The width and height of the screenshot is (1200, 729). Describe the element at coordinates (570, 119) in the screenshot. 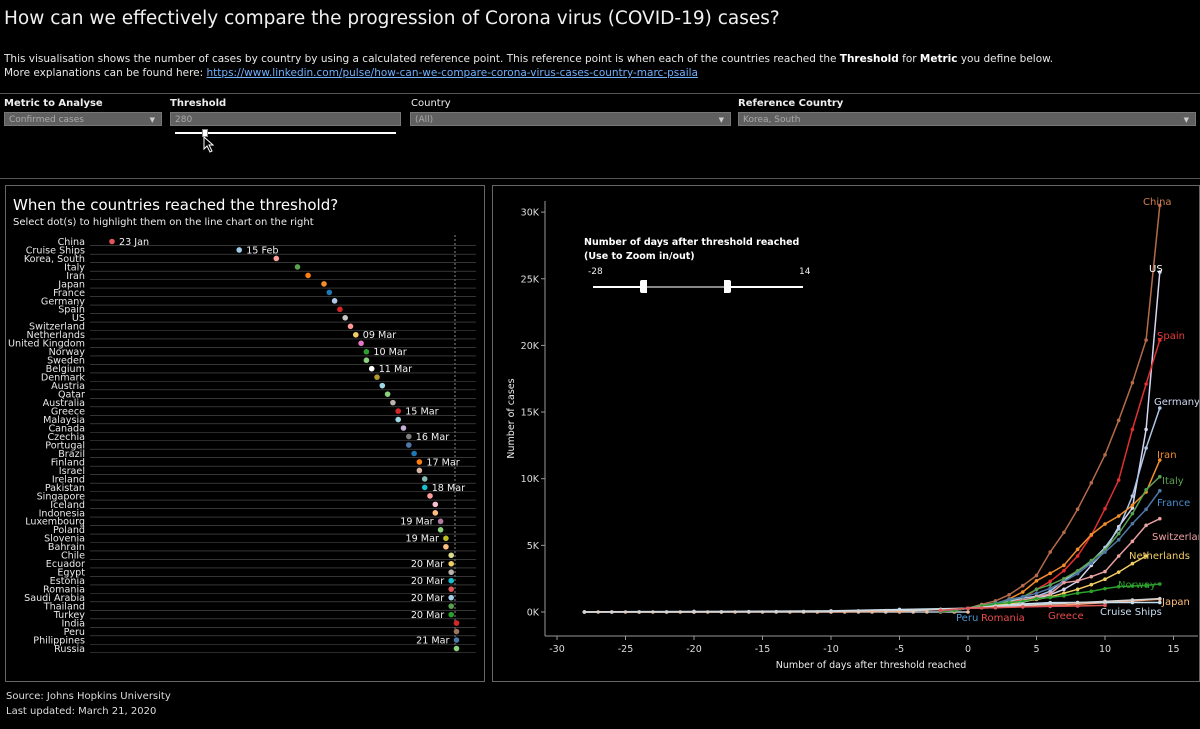

I see `country-dropdown: (All) ▼` at that location.